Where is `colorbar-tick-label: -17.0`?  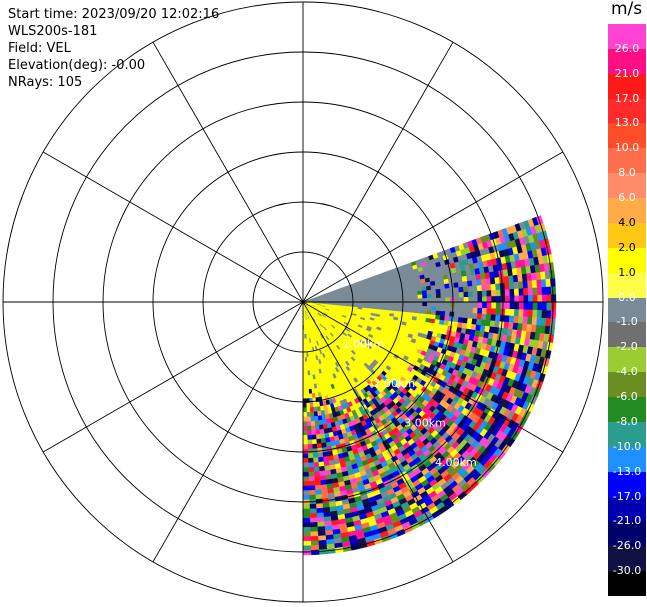 colorbar-tick-label: -17.0 is located at coordinates (627, 496).